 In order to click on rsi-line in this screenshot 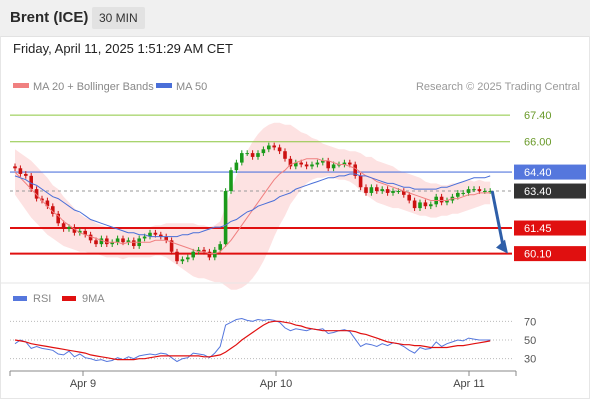, I will do `click(252, 340)`.